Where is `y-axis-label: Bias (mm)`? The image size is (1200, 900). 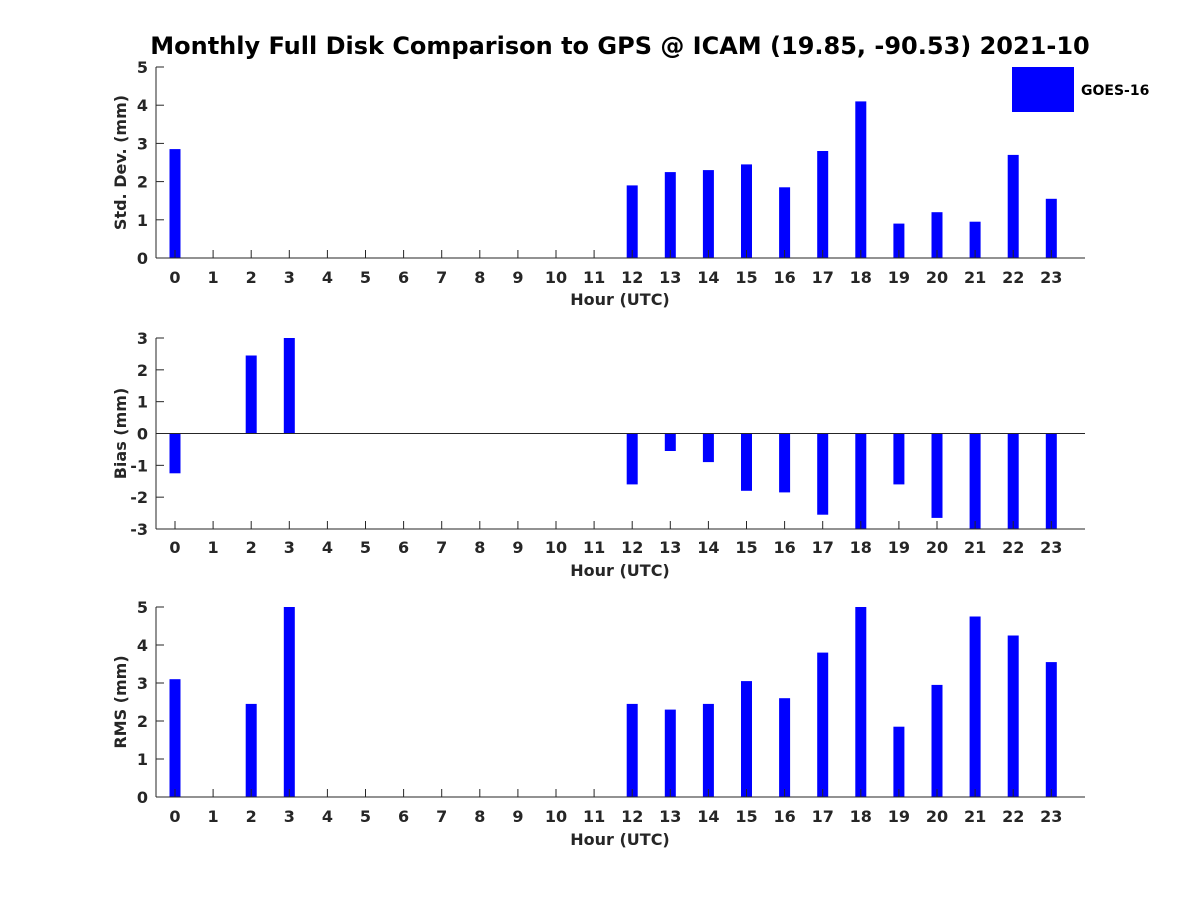 y-axis-label: Bias (mm) is located at coordinates (120, 434).